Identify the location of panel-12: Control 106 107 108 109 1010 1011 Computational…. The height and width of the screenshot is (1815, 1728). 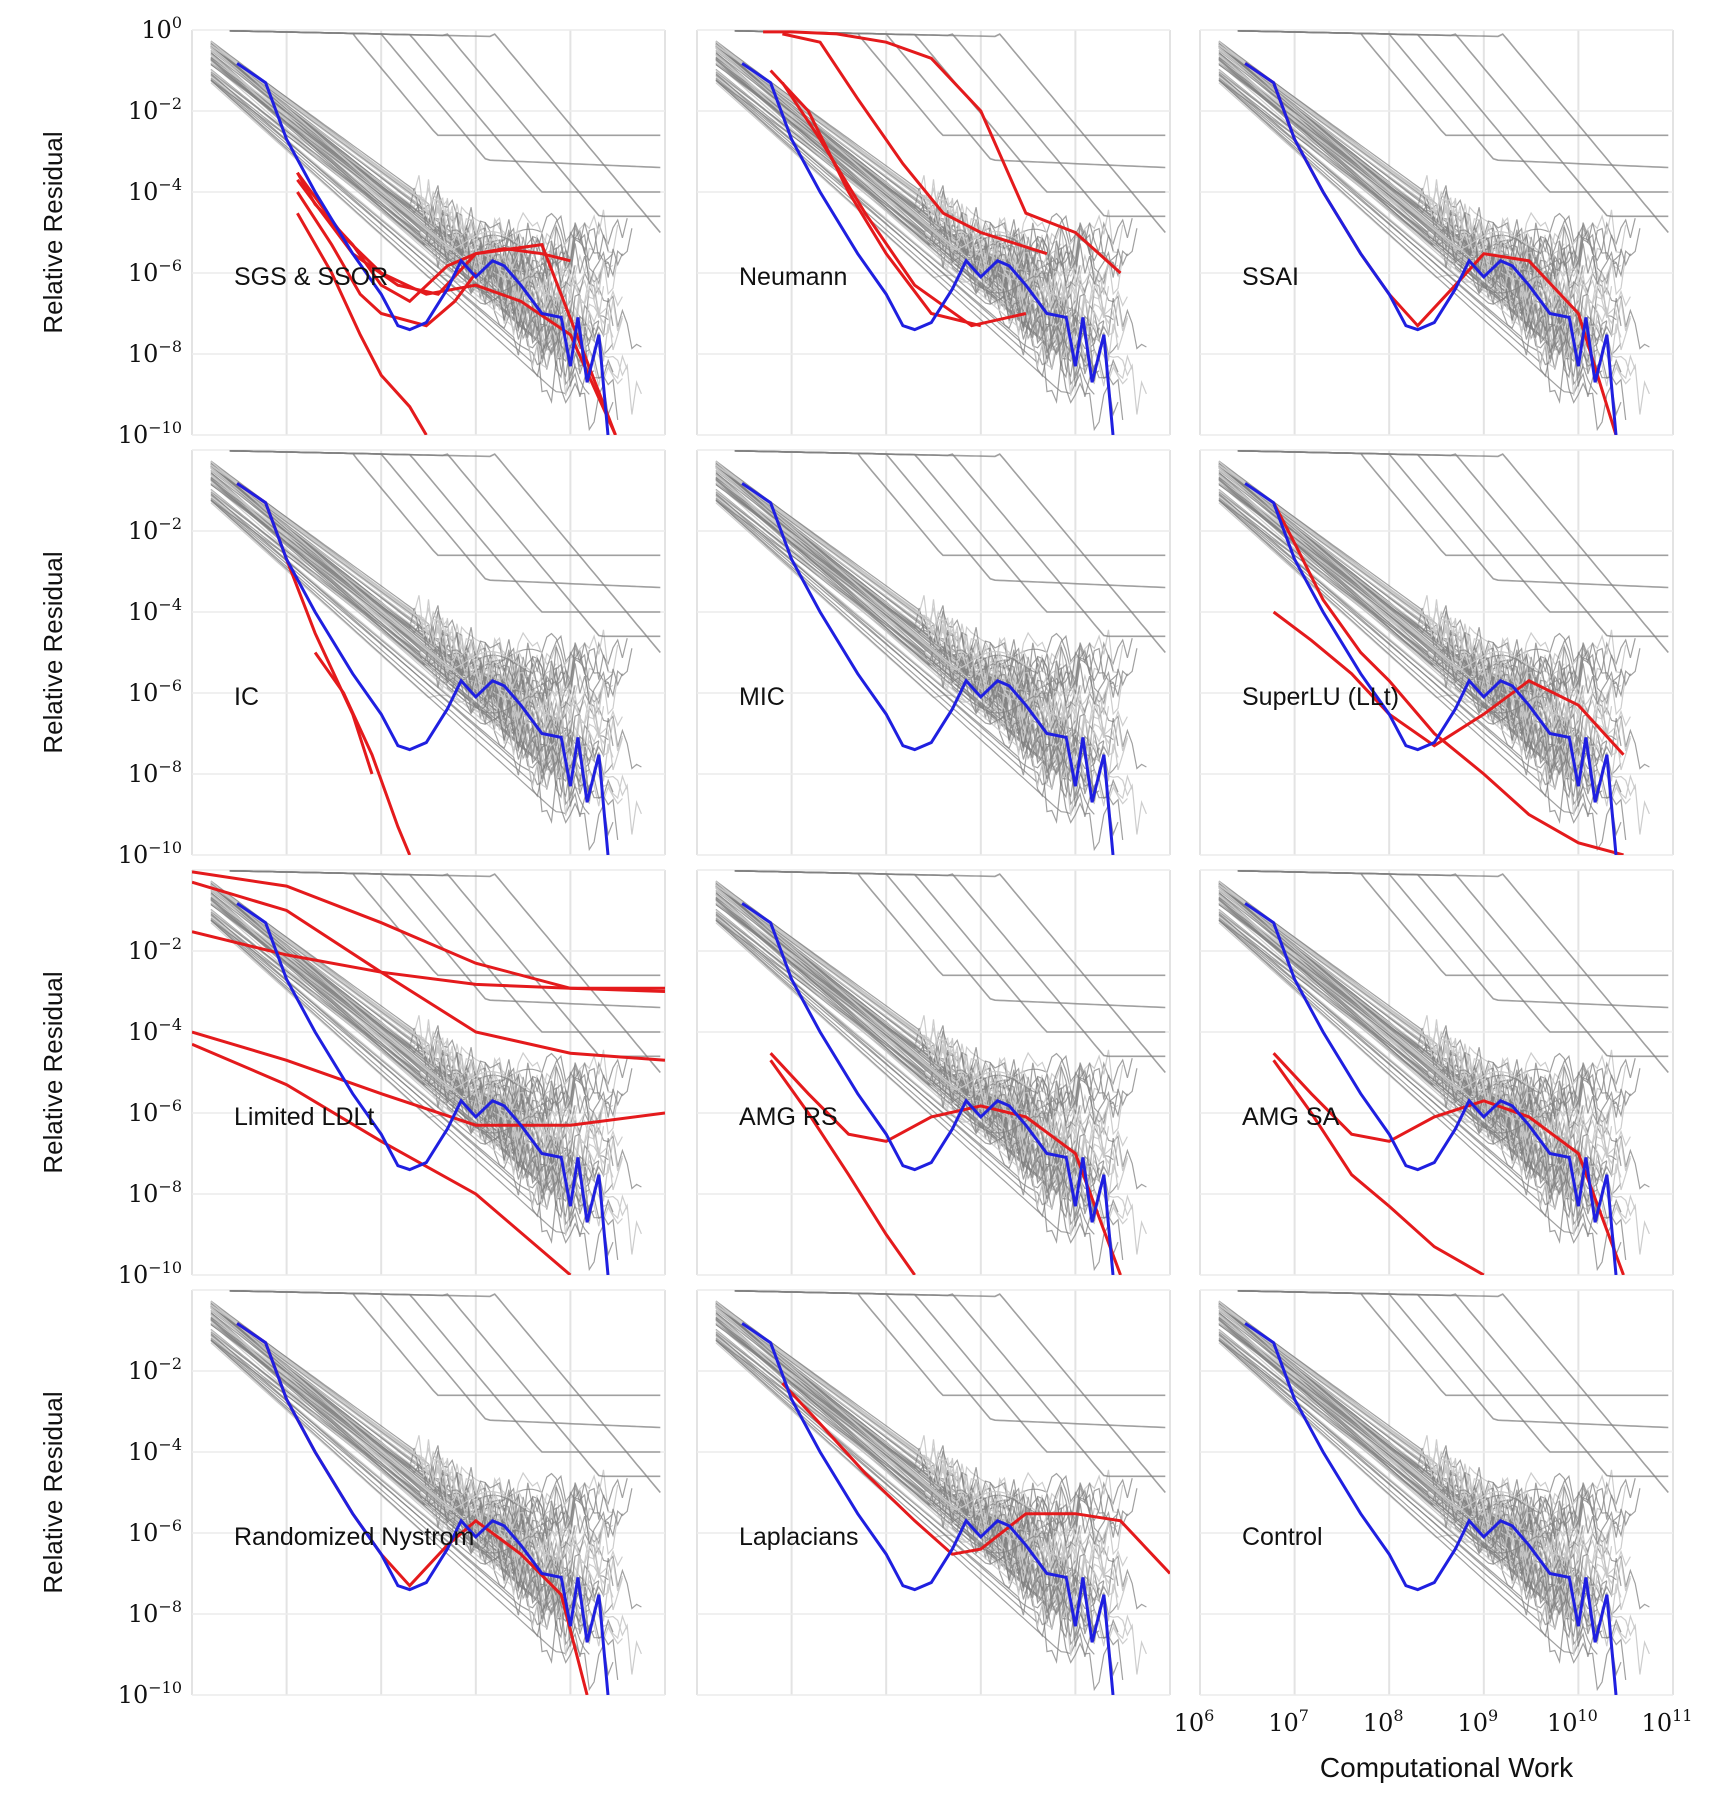
(1433, 1536).